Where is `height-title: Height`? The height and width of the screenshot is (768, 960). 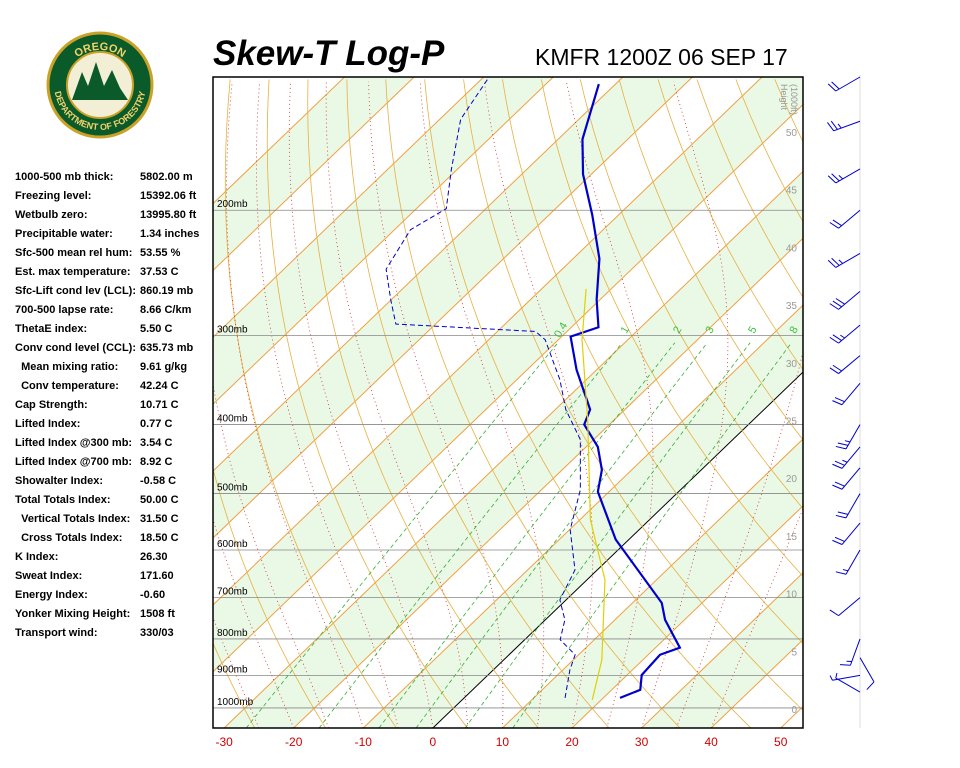
height-title: Height is located at coordinates (784, 97).